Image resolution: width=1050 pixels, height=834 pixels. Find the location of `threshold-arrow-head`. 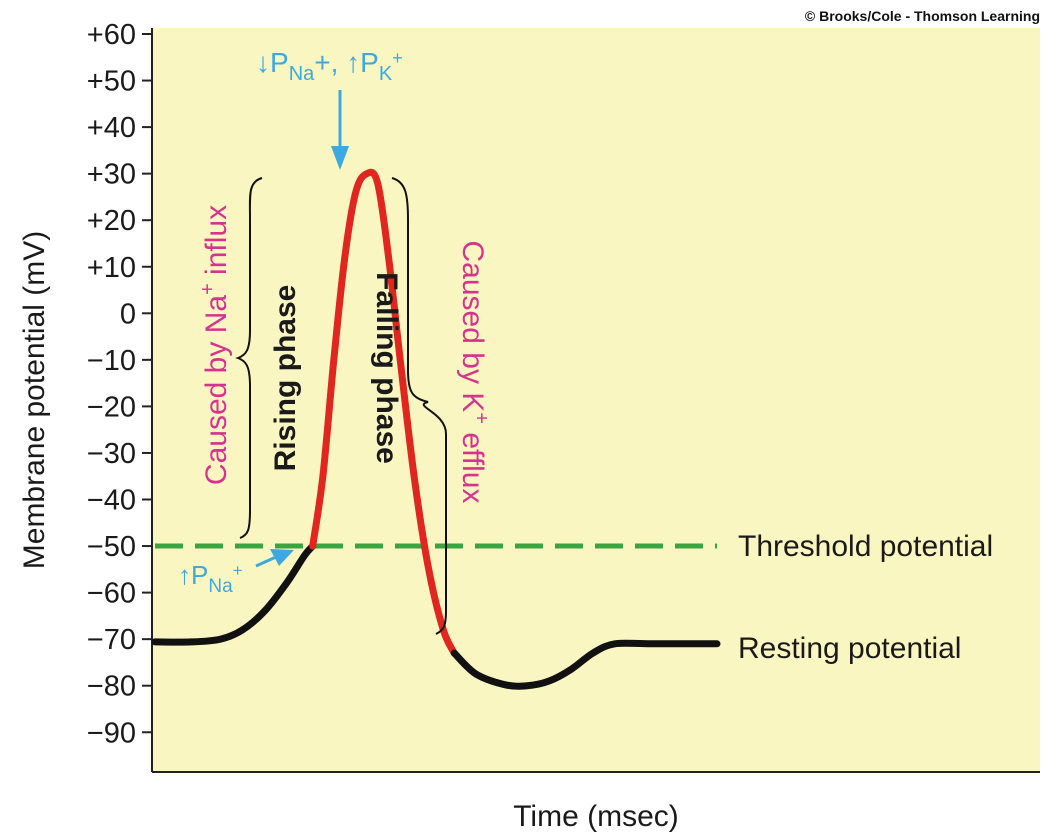

threshold-arrow-head is located at coordinates (282, 557).